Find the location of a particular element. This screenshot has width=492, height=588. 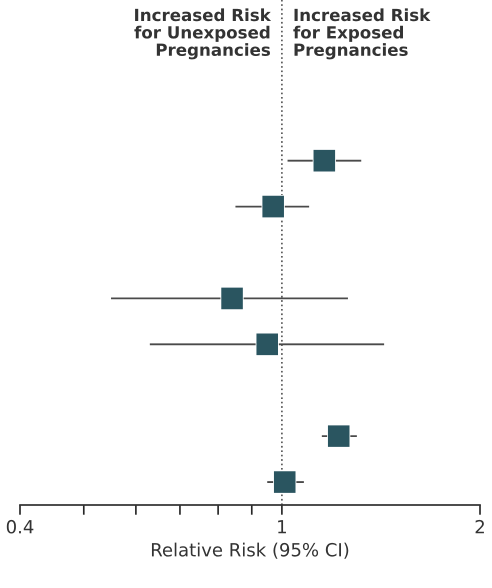

x-axis-title: Relative Risk (95% CI) is located at coordinates (250, 550).